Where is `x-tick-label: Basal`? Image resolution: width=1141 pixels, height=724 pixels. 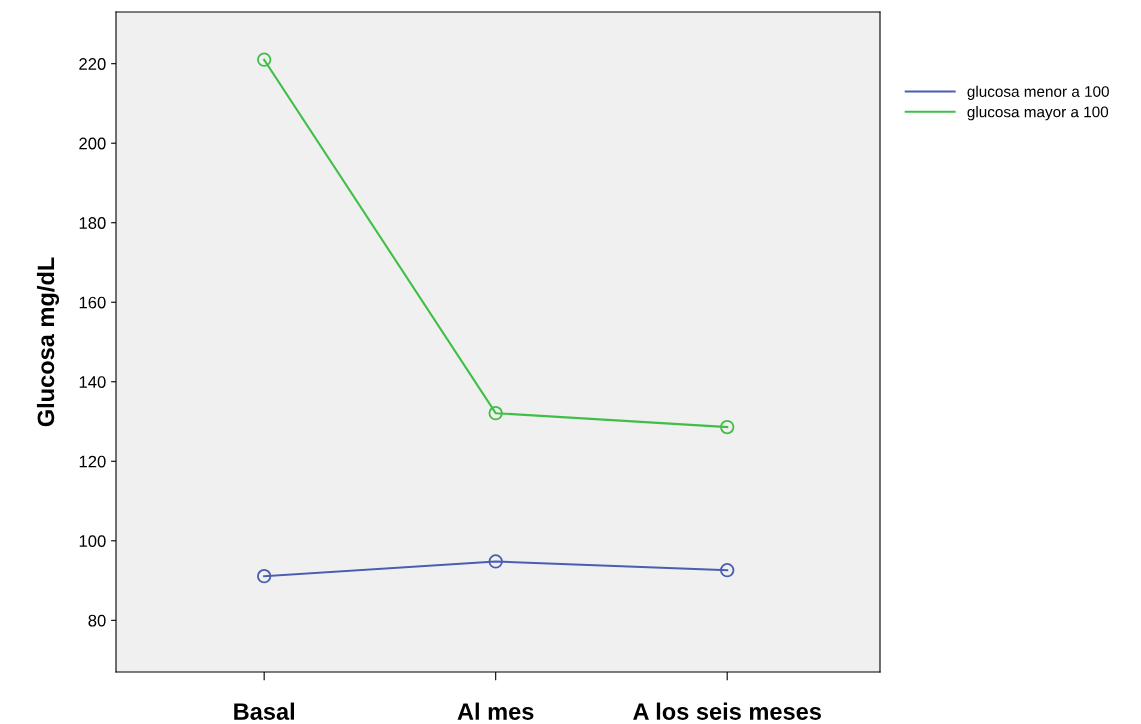
x-tick-label: Basal is located at coordinates (264, 711).